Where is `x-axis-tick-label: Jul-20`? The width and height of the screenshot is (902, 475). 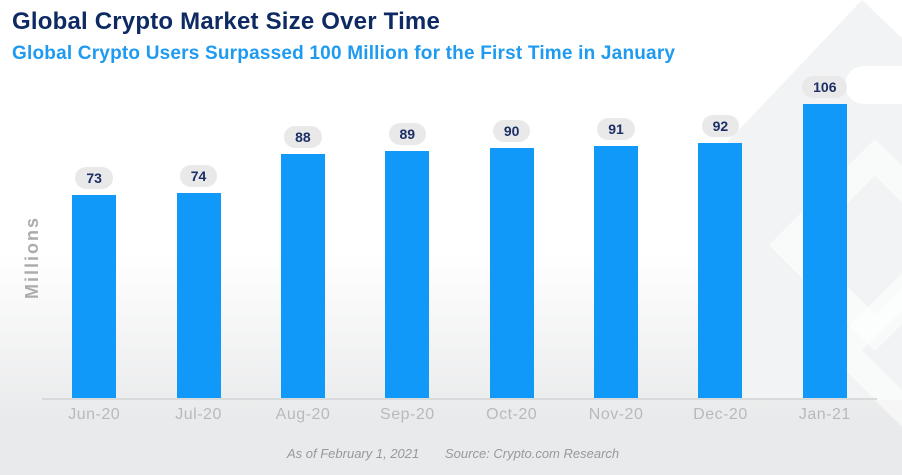
x-axis-tick-label: Jul-20 is located at coordinates (198, 414).